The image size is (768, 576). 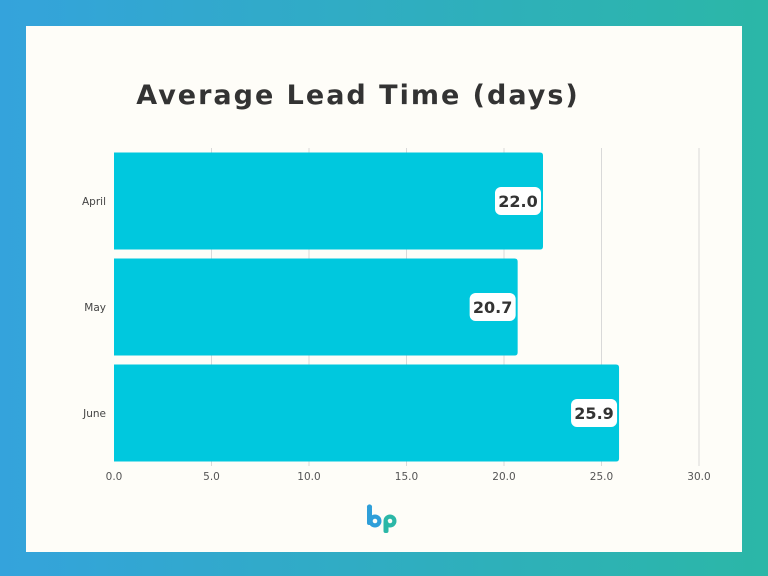 I want to click on data-label: 25.9, so click(x=593, y=413).